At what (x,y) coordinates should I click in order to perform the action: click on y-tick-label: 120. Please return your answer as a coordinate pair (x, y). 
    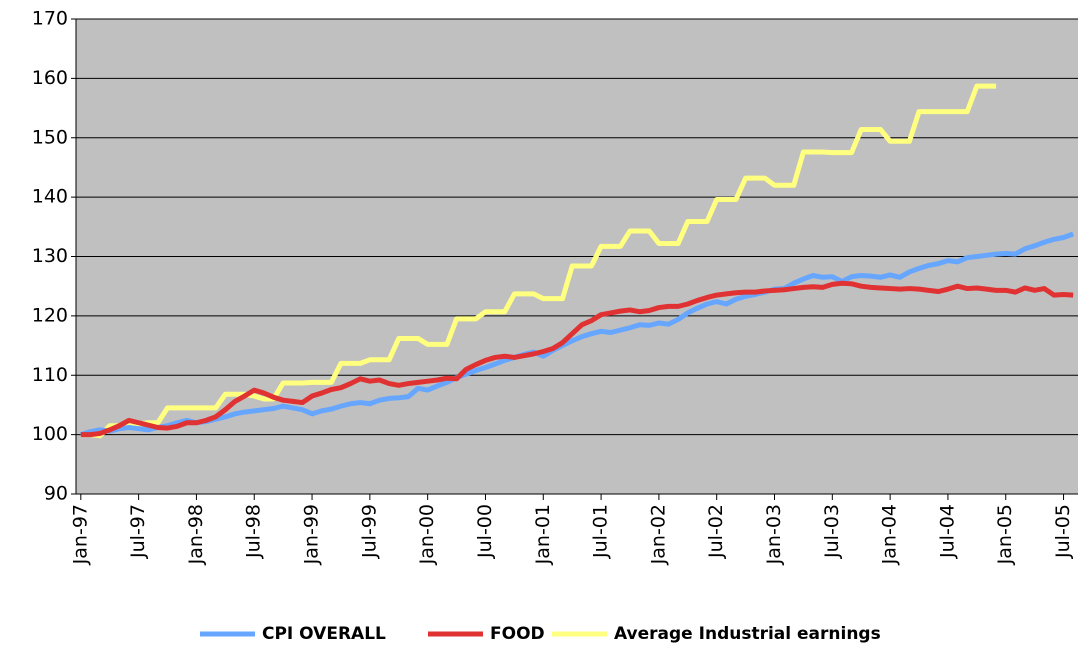
    Looking at the image, I should click on (50, 315).